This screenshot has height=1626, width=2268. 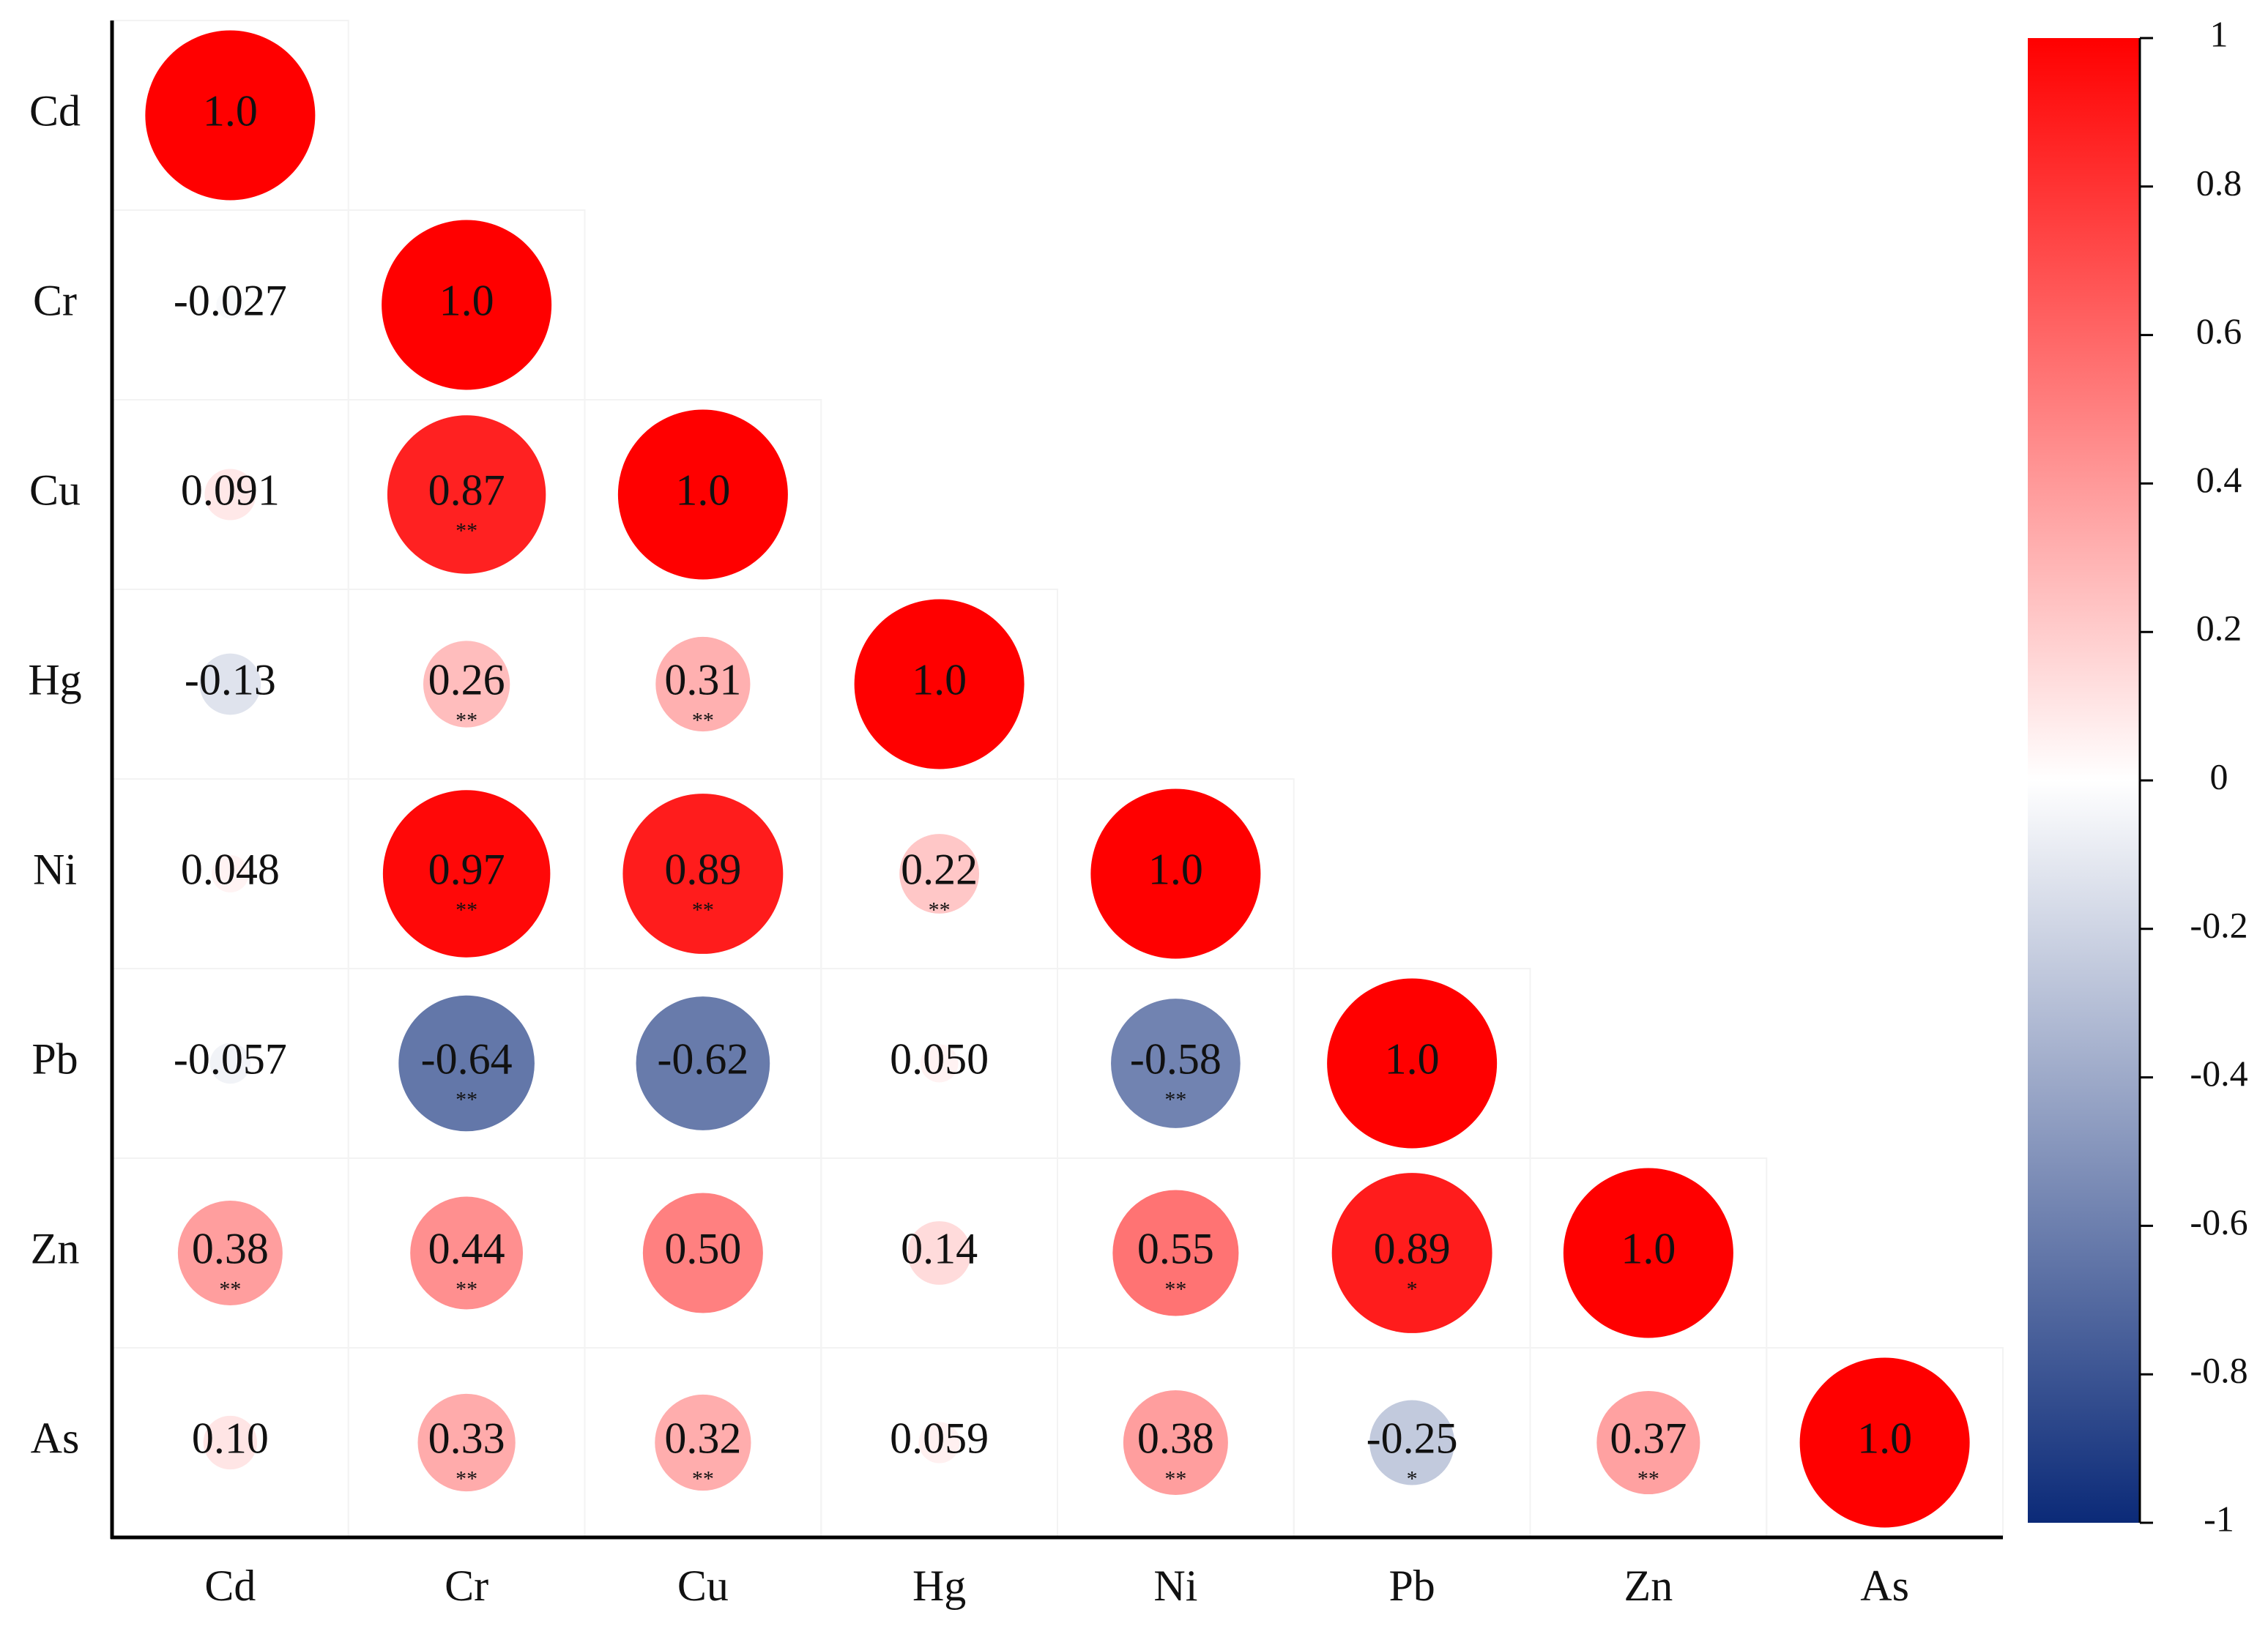 What do you see at coordinates (230, 1438) in the screenshot?
I see `value-label: 0.10` at bounding box center [230, 1438].